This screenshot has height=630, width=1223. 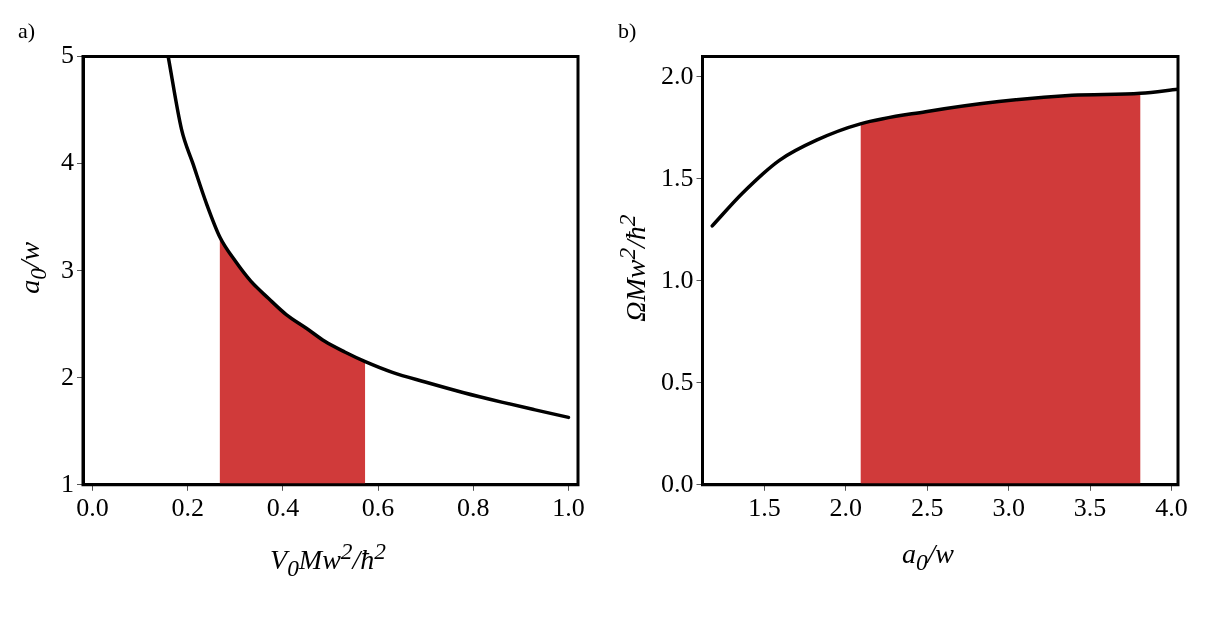 What do you see at coordinates (67, 376) in the screenshot?
I see `y-tick-label: 2` at bounding box center [67, 376].